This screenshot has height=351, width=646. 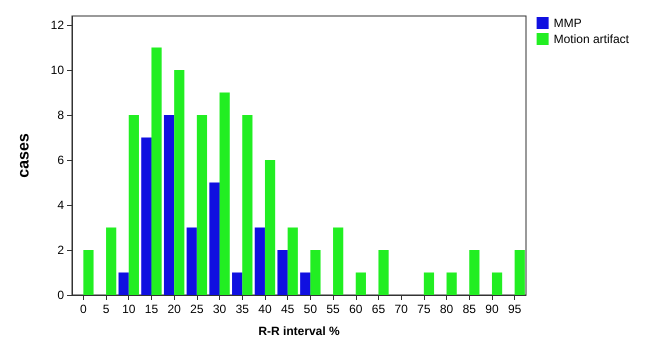 What do you see at coordinates (60, 115) in the screenshot?
I see `y-tick-label: 8` at bounding box center [60, 115].